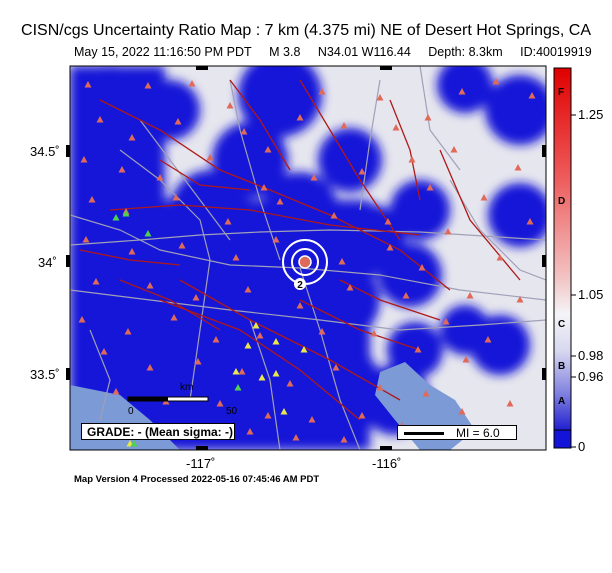  I want to click on mi-legend: MI = 6.0, so click(457, 432).